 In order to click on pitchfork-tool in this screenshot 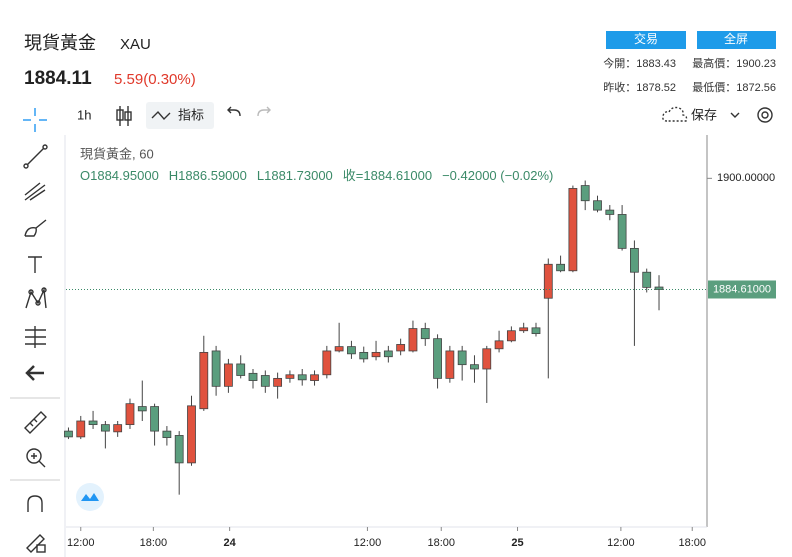, I will do `click(35, 191)`.